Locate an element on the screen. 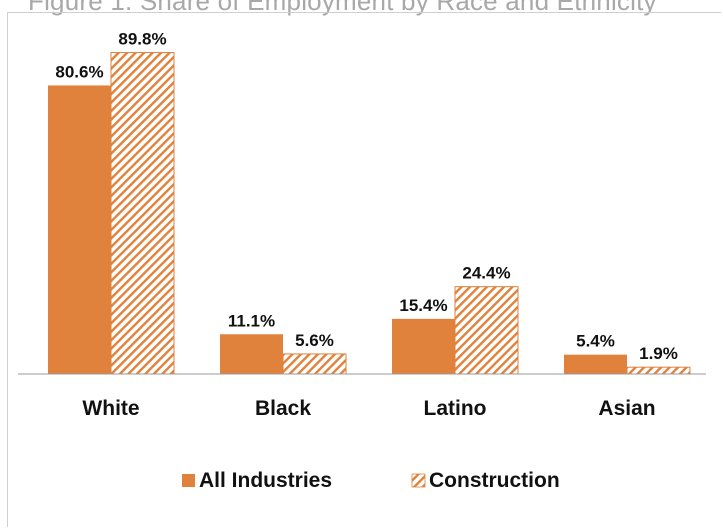 This screenshot has width=723, height=529. data-label: 80.6% is located at coordinates (79, 71).